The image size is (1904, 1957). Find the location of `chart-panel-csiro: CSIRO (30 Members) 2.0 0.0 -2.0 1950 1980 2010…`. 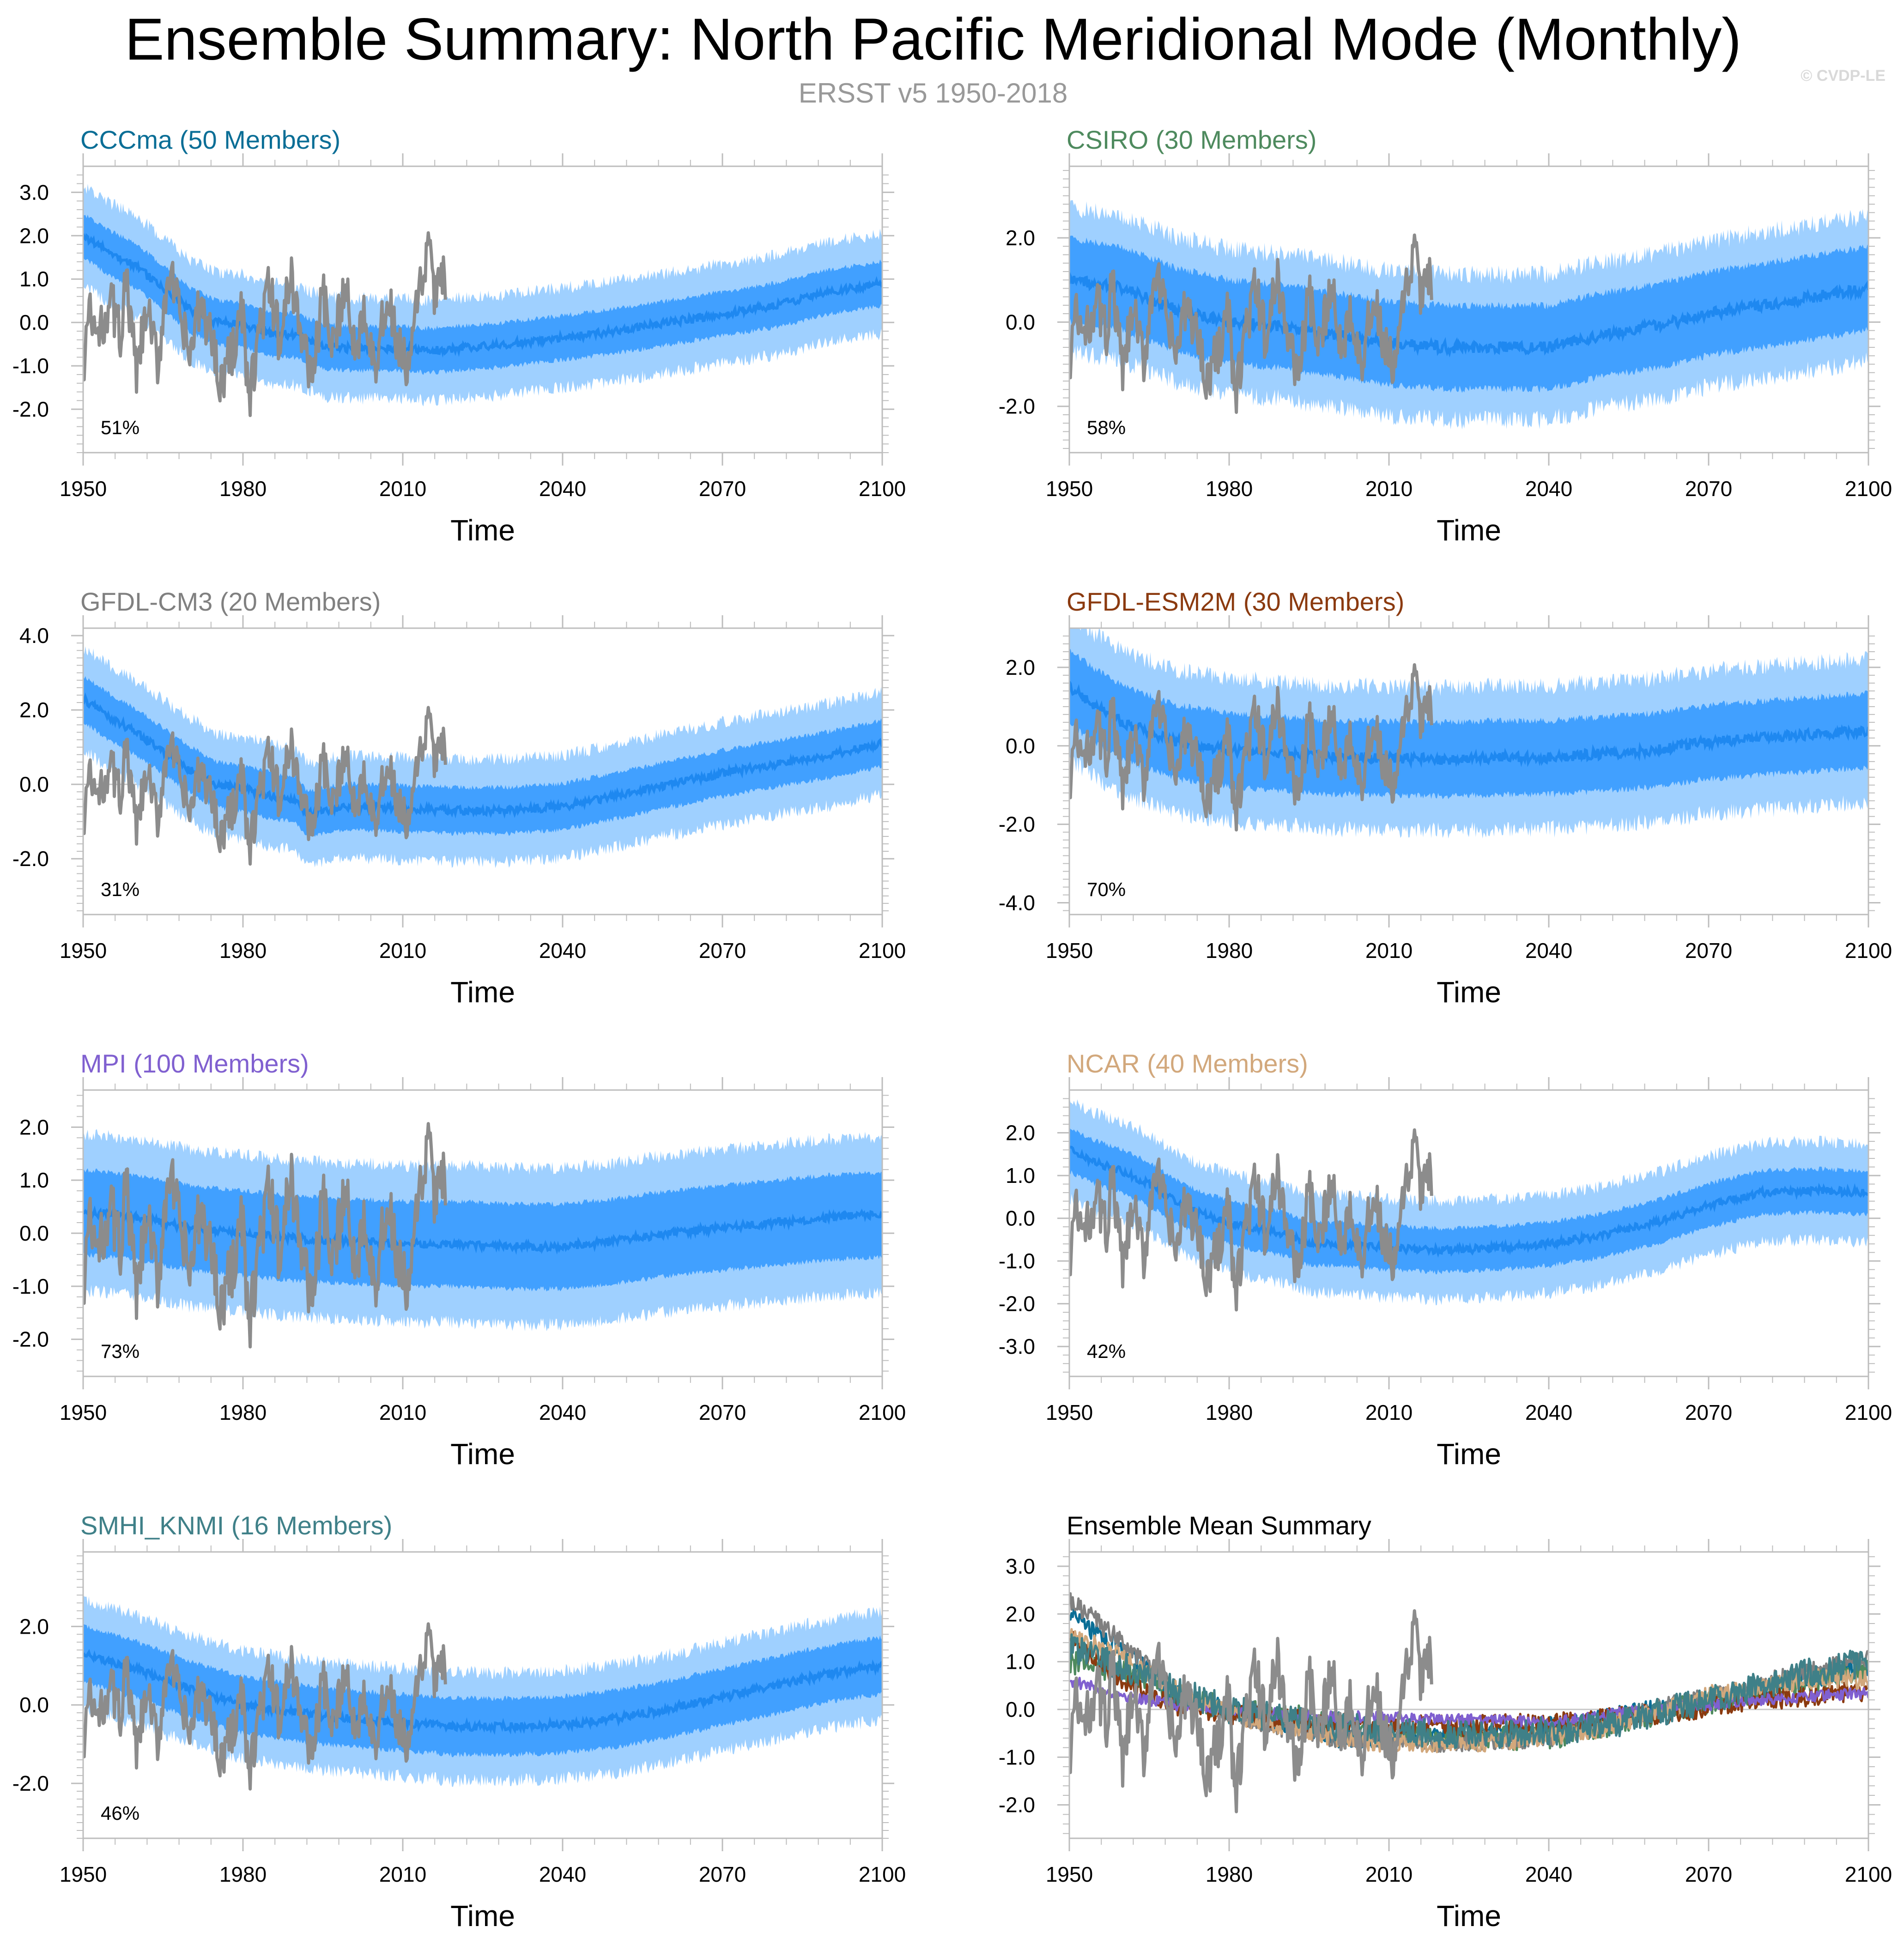

chart-panel-csiro: CSIRO (30 Members) 2.0 0.0 -2.0 1950 1980 2010… is located at coordinates (1445, 336).